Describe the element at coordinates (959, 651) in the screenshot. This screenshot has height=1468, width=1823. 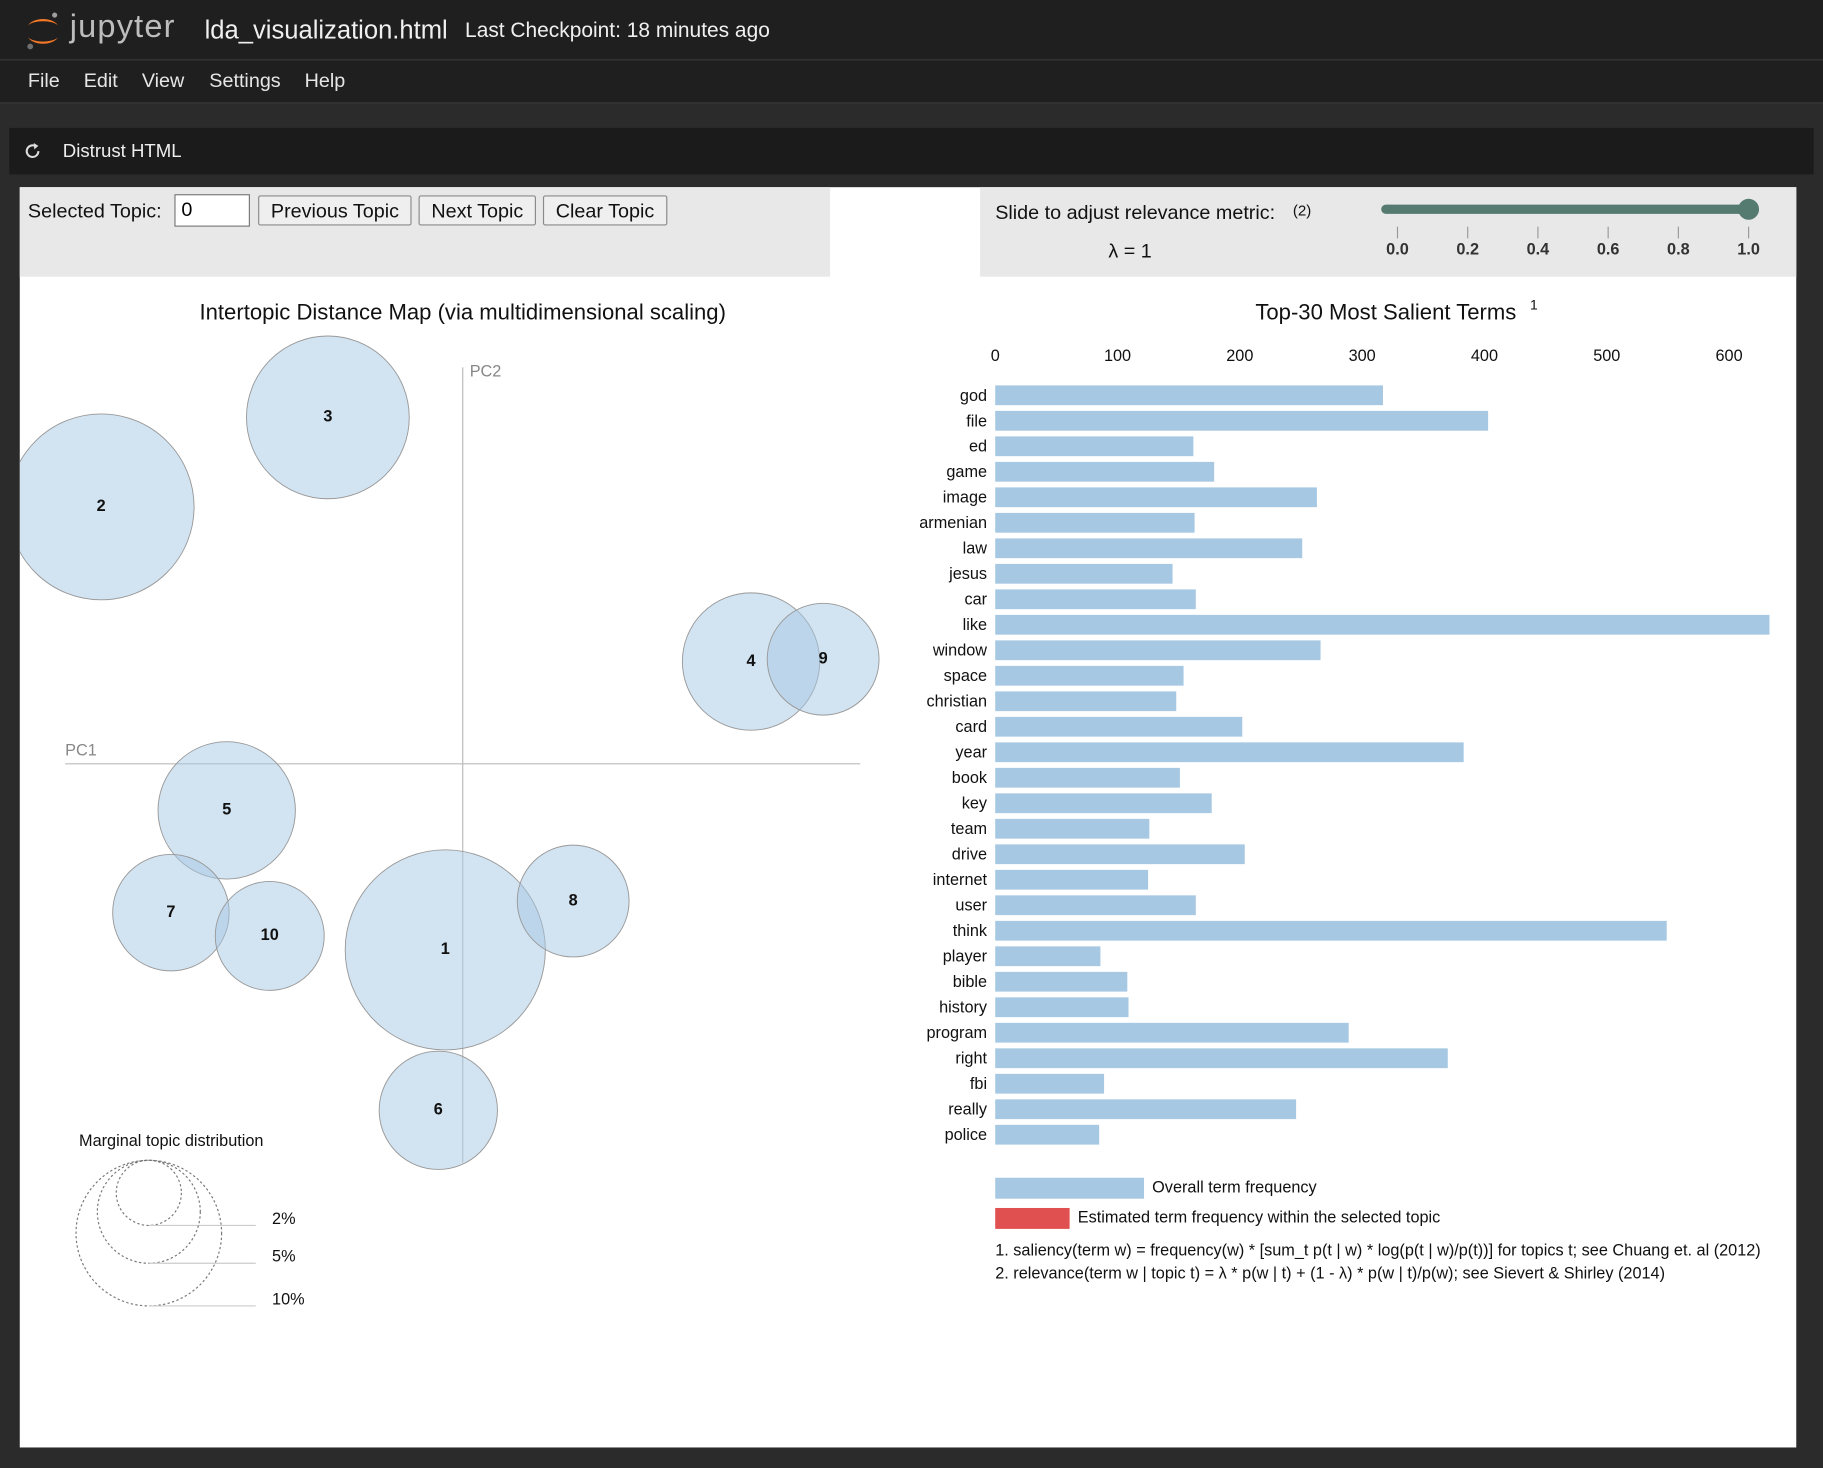
I see `term-label: window` at that location.